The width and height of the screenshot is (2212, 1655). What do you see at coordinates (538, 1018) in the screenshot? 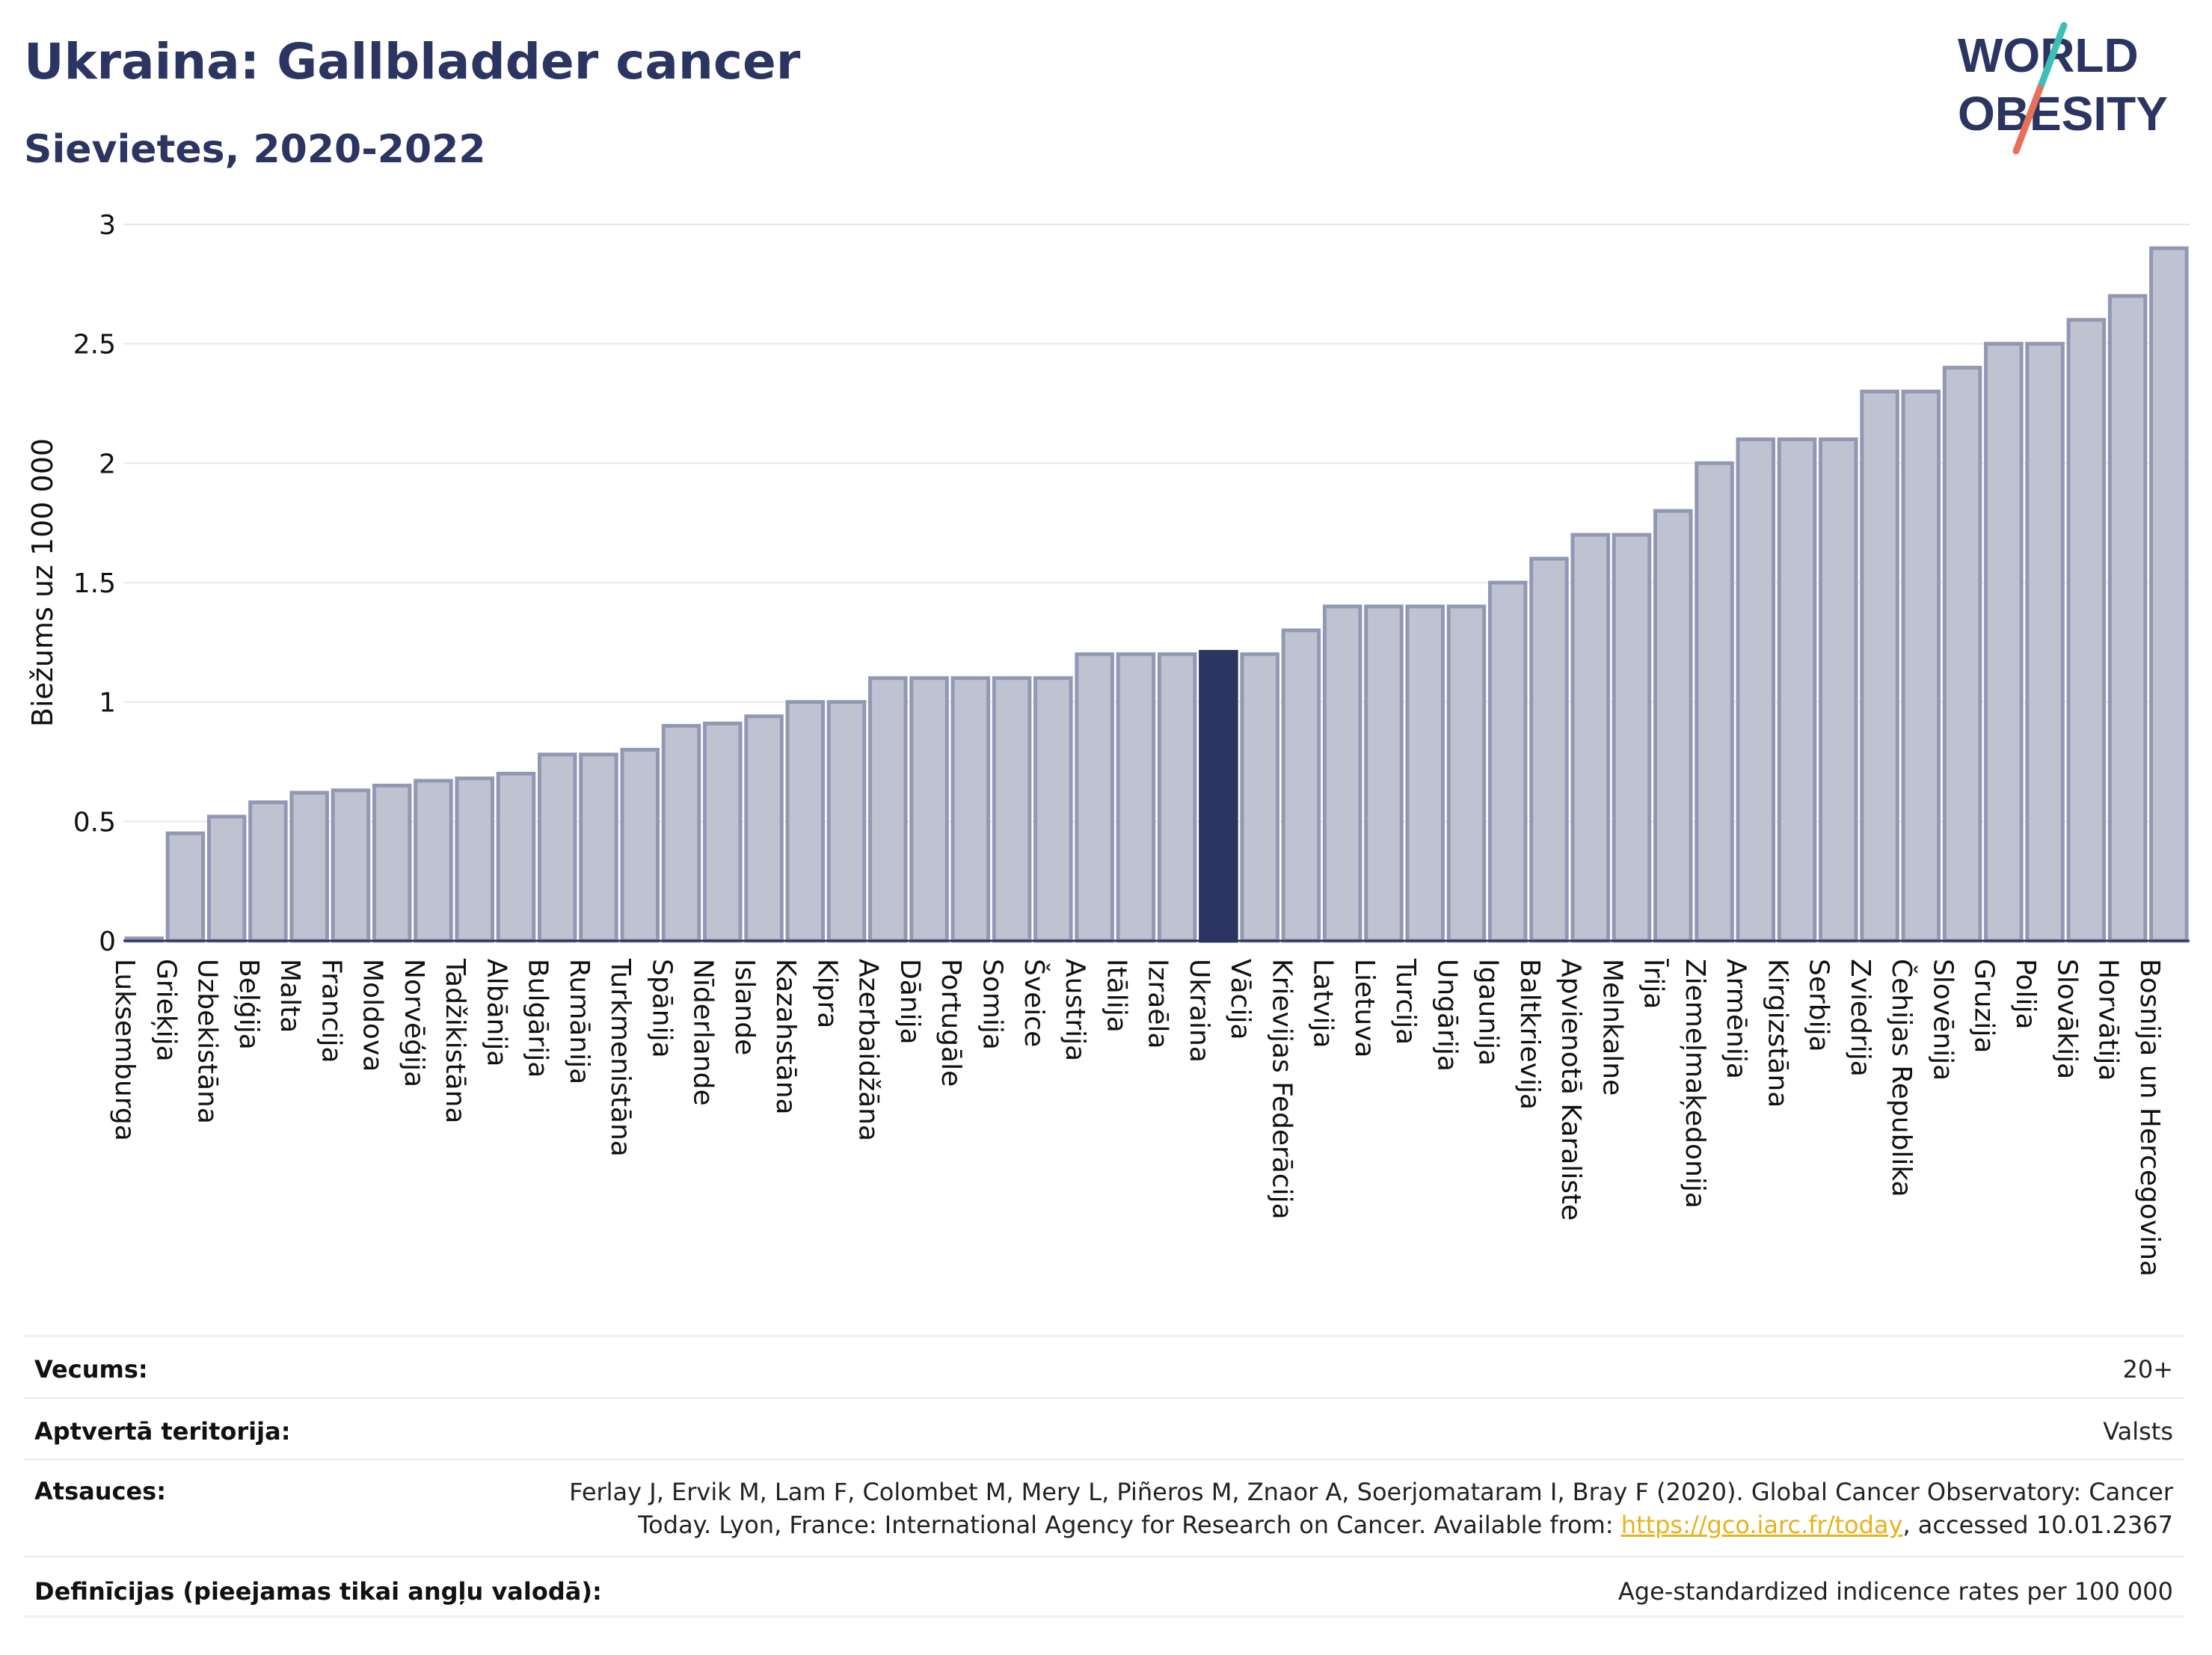
I see `x-tick-label: Bulgārija` at bounding box center [538, 1018].